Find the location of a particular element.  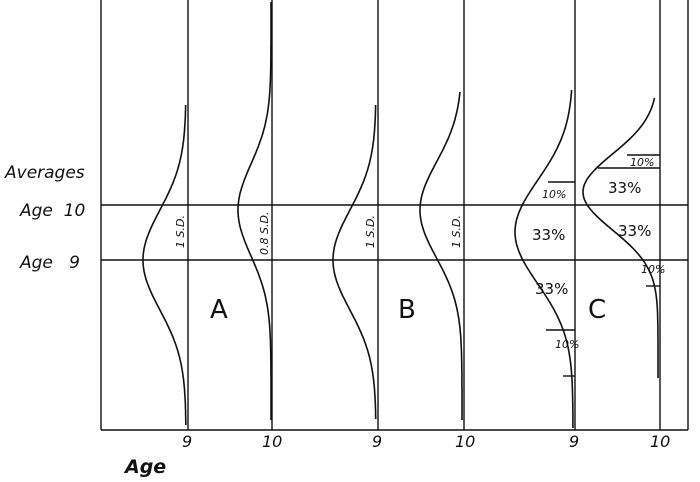

age-9-label: Age 9 is located at coordinates (49, 263).